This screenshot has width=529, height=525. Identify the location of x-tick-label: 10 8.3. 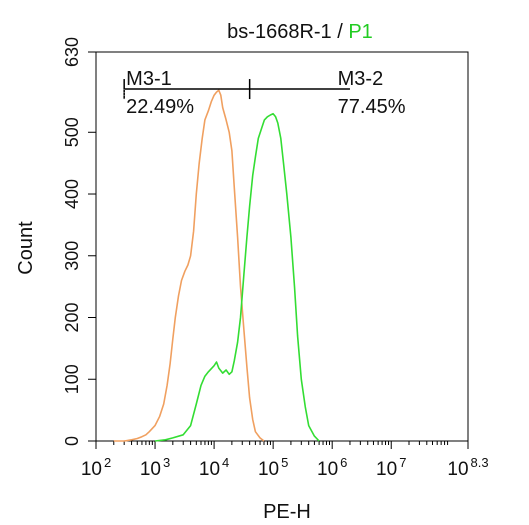
(467, 467).